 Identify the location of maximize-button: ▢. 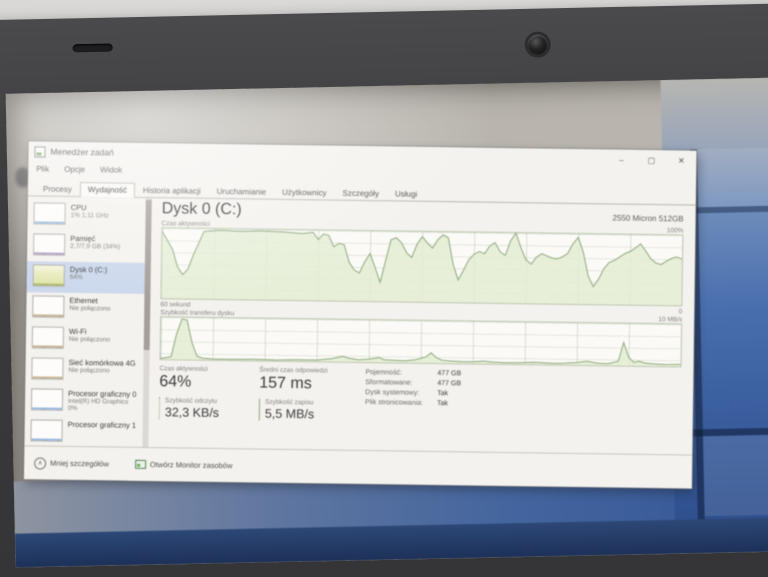
(651, 160).